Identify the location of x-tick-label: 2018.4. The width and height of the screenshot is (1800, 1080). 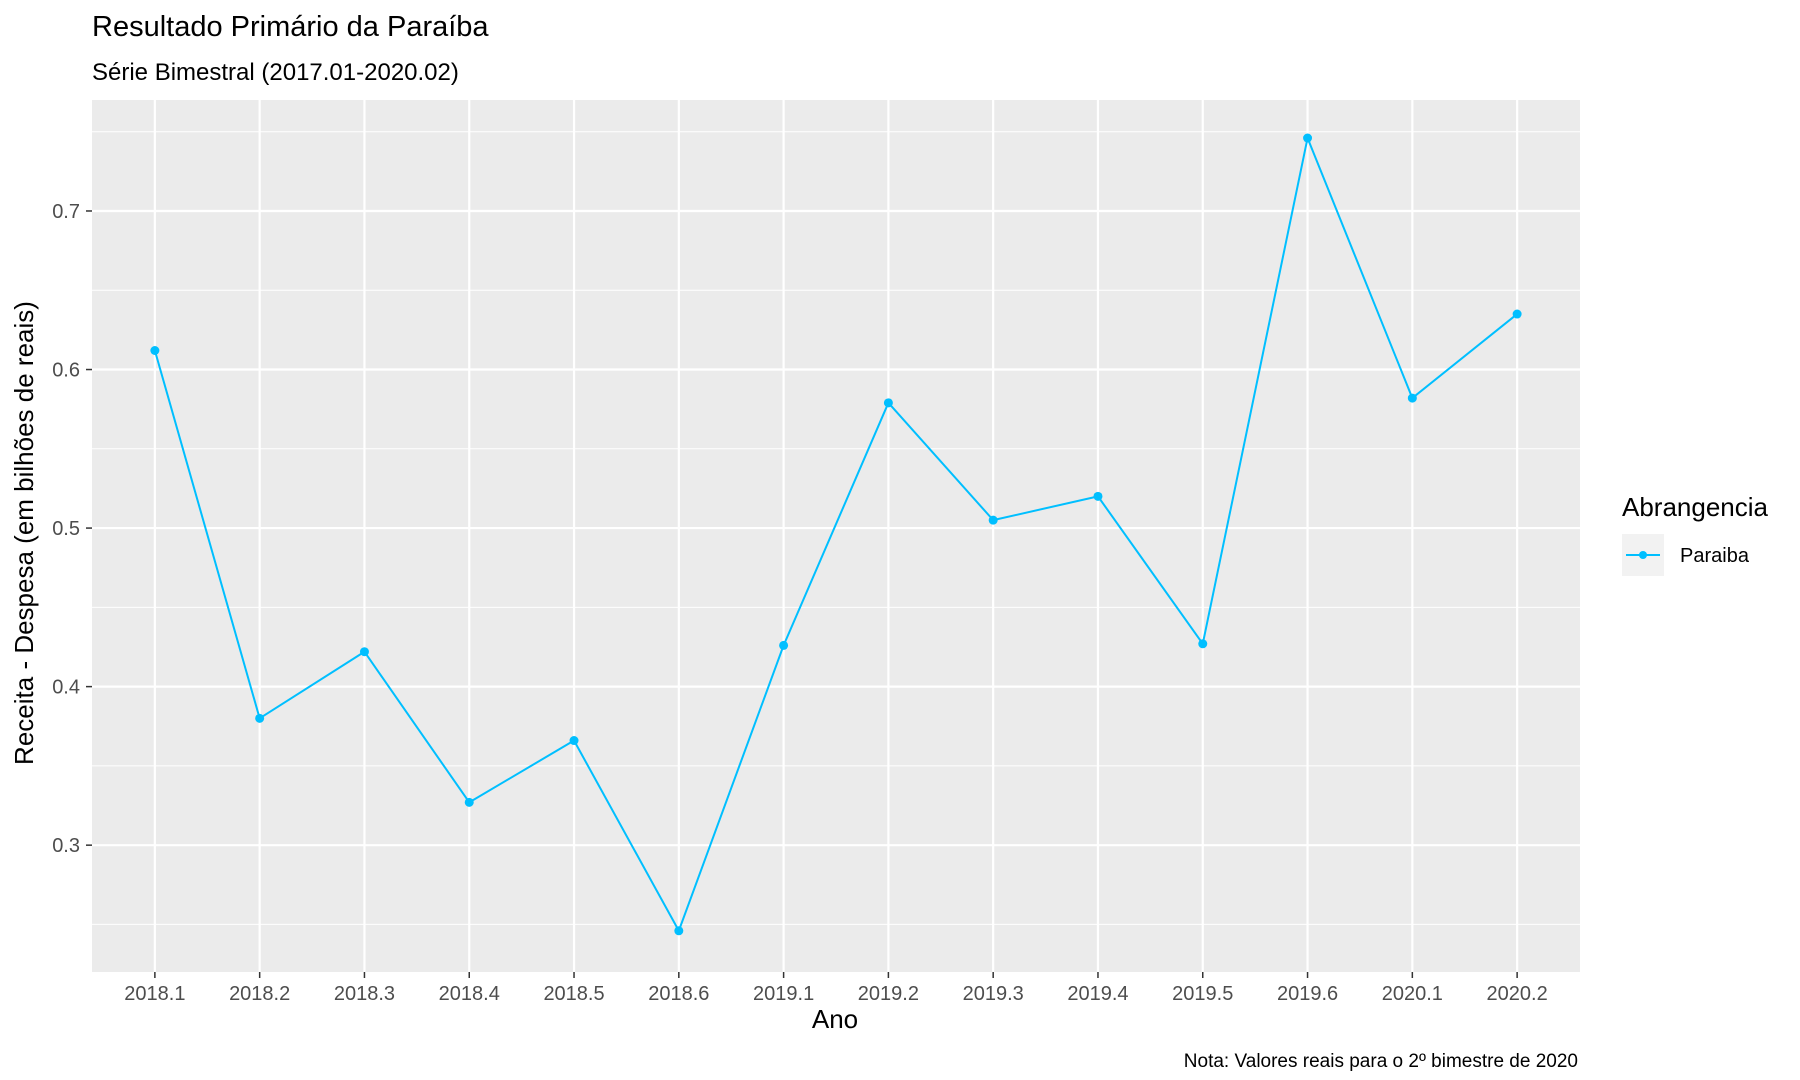
(469, 994).